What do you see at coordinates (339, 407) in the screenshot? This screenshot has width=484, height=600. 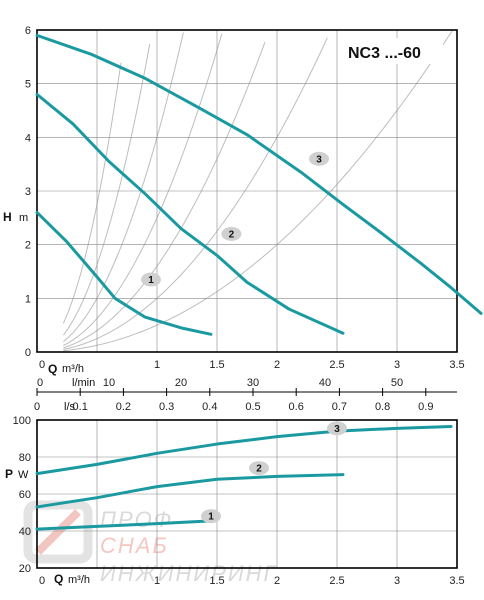 I see `ls-tick-label: 0.7` at bounding box center [339, 407].